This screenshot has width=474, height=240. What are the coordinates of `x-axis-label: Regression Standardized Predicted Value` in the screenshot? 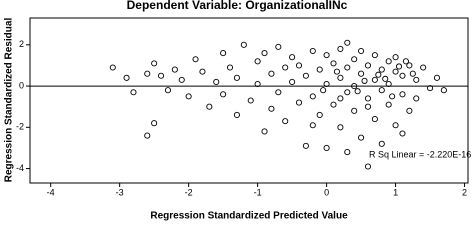 It's located at (249, 216).